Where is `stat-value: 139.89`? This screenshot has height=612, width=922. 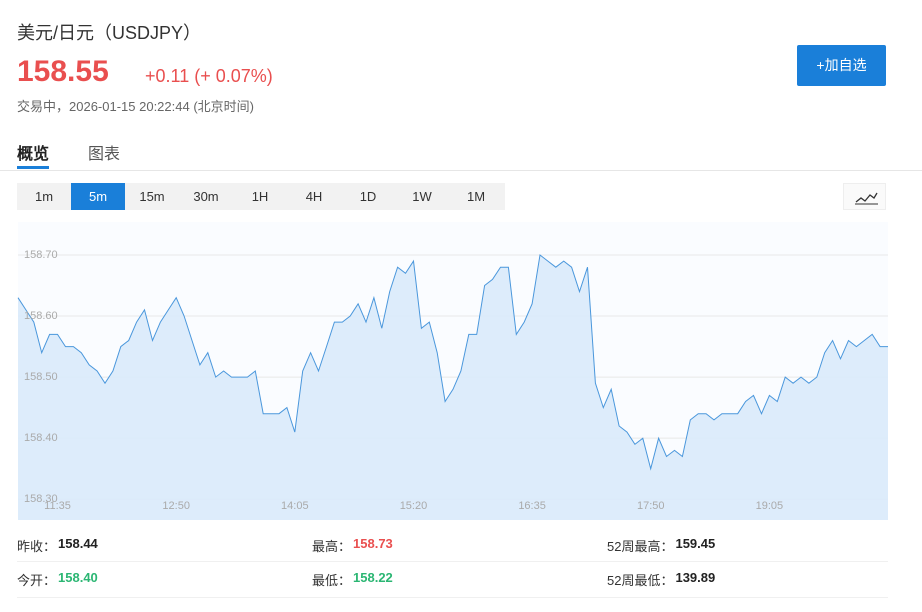 stat-value: 139.89 is located at coordinates (695, 577).